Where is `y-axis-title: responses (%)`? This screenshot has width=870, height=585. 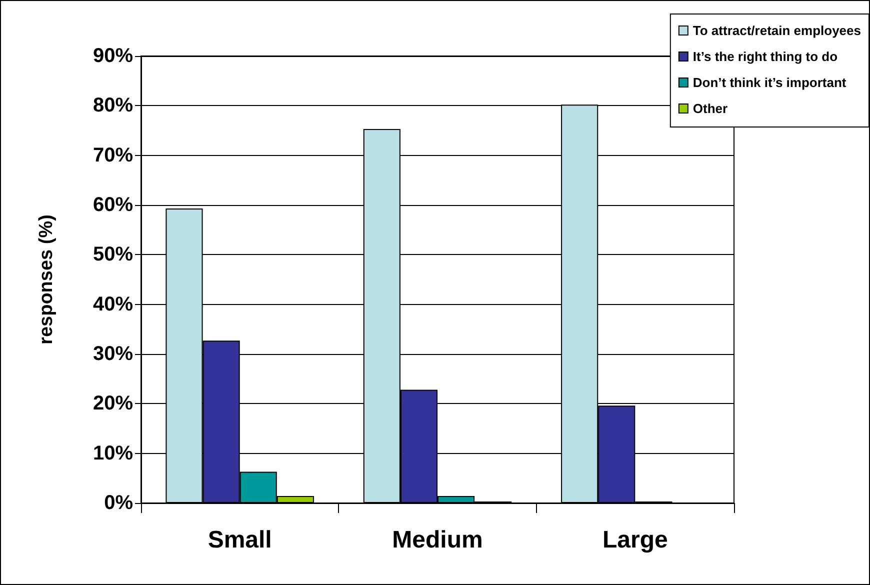
y-axis-title: responses (%) is located at coordinates (46, 279).